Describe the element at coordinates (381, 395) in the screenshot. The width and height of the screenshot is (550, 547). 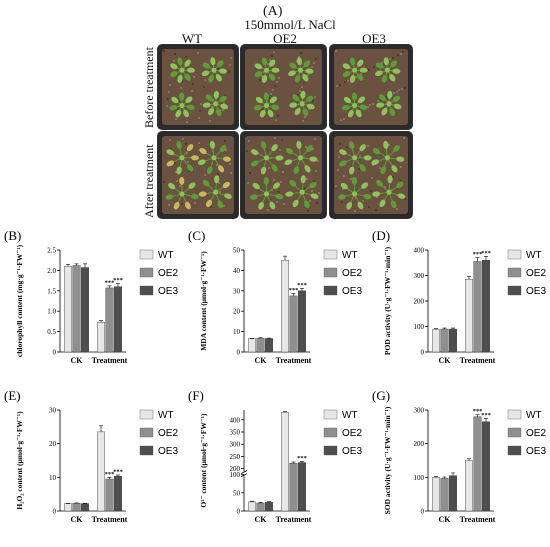
I see `panel-label: (G)` at that location.